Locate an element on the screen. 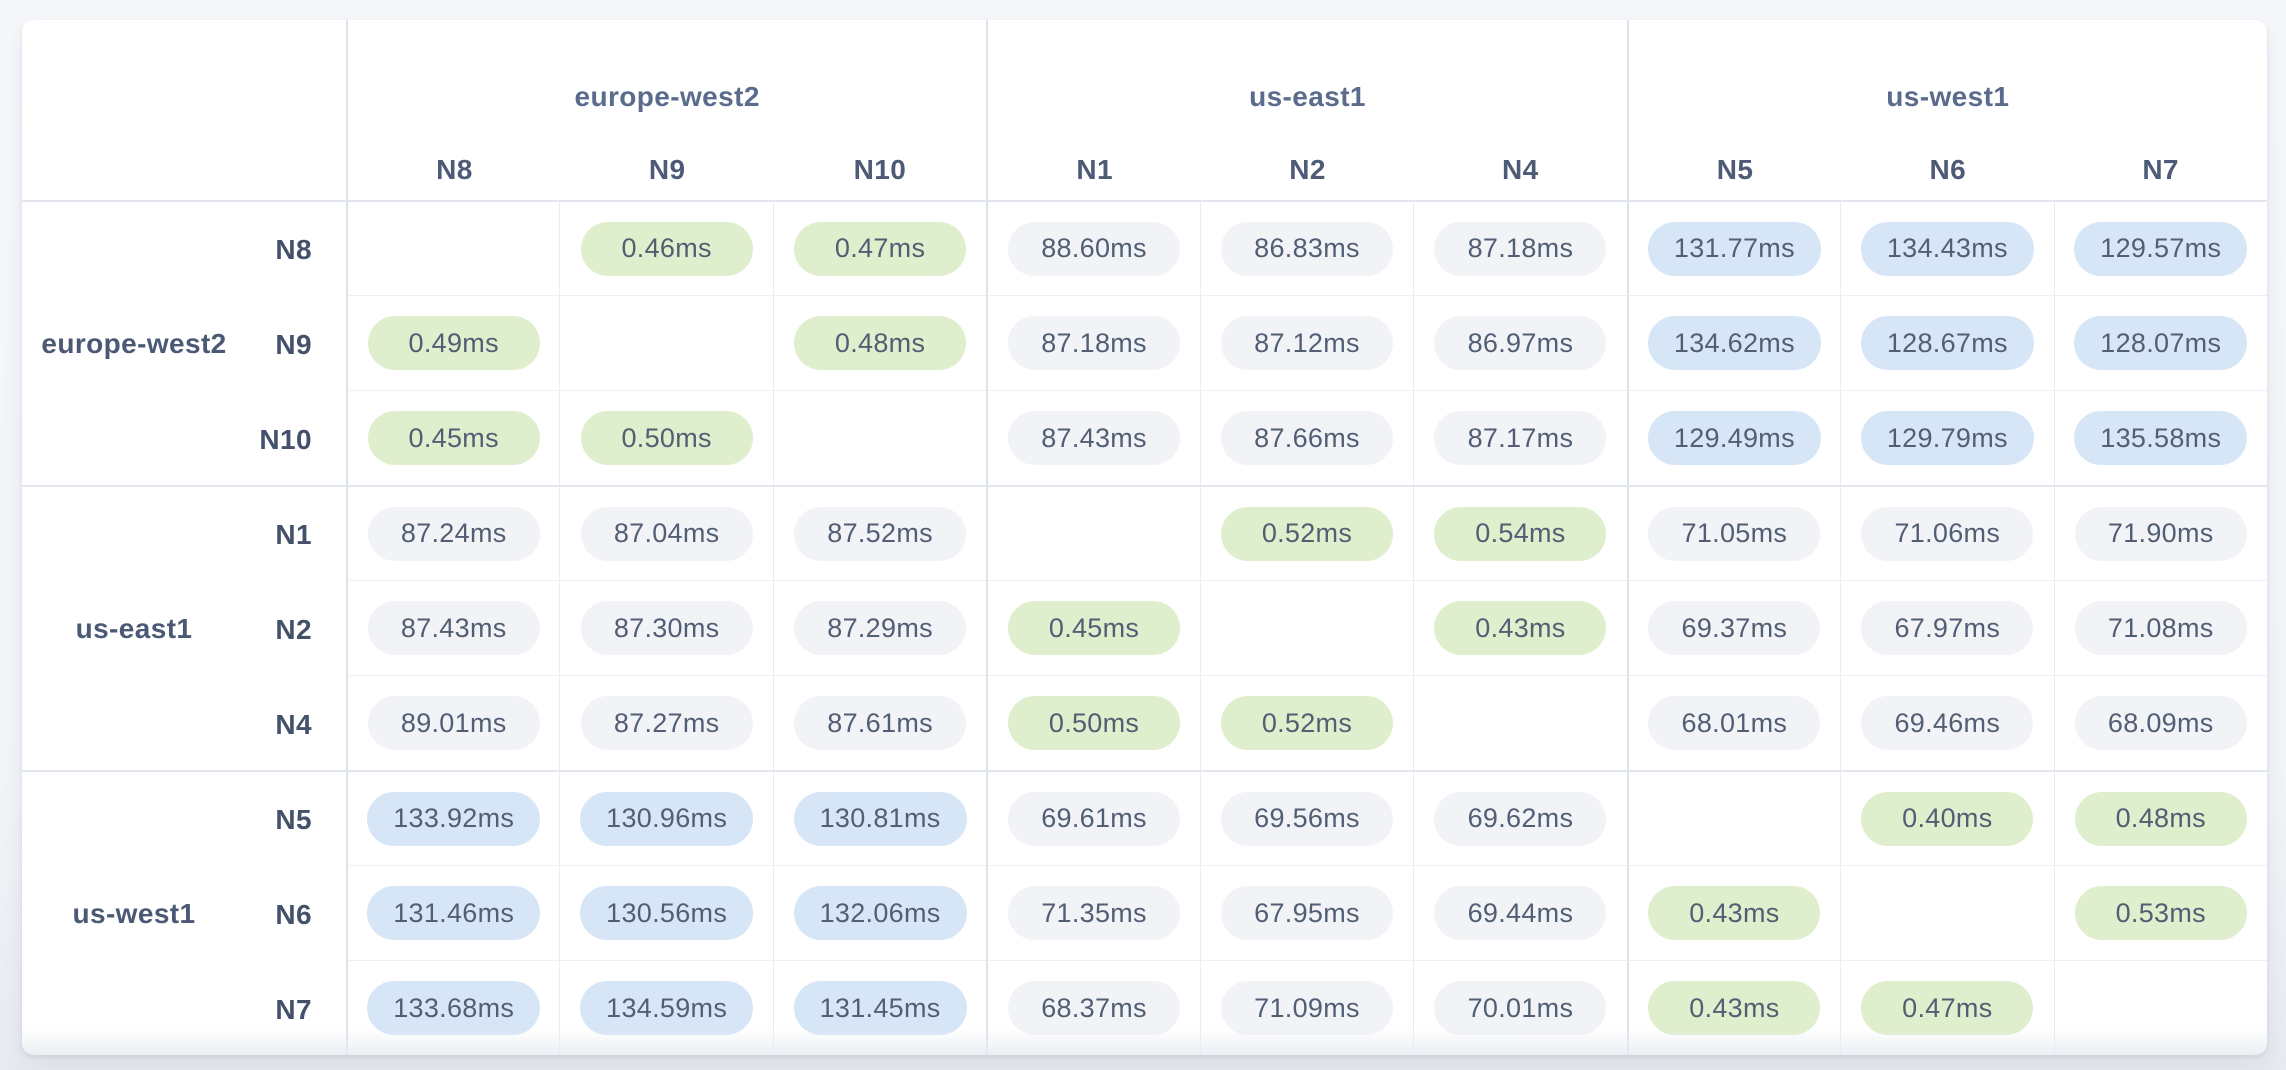 The height and width of the screenshot is (1070, 2286). latency-pill: 132.06ms is located at coordinates (880, 913).